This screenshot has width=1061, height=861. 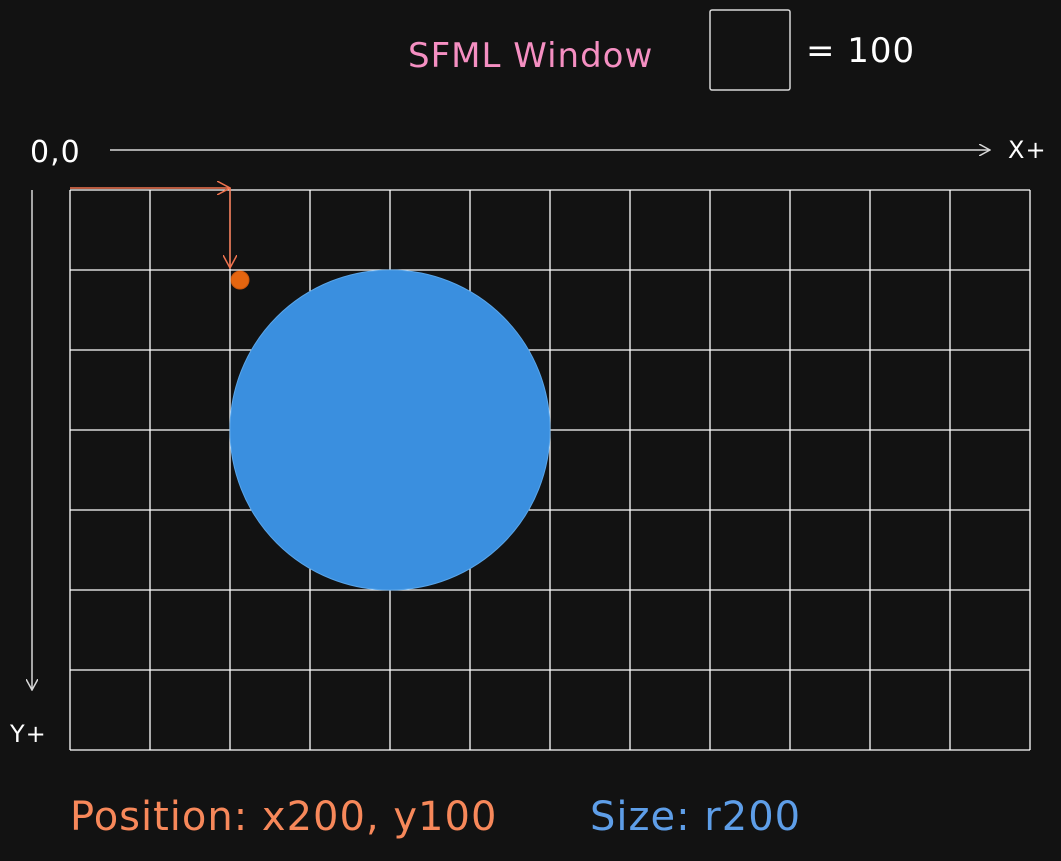 What do you see at coordinates (55, 152) in the screenshot?
I see `origin-label: 0,0` at bounding box center [55, 152].